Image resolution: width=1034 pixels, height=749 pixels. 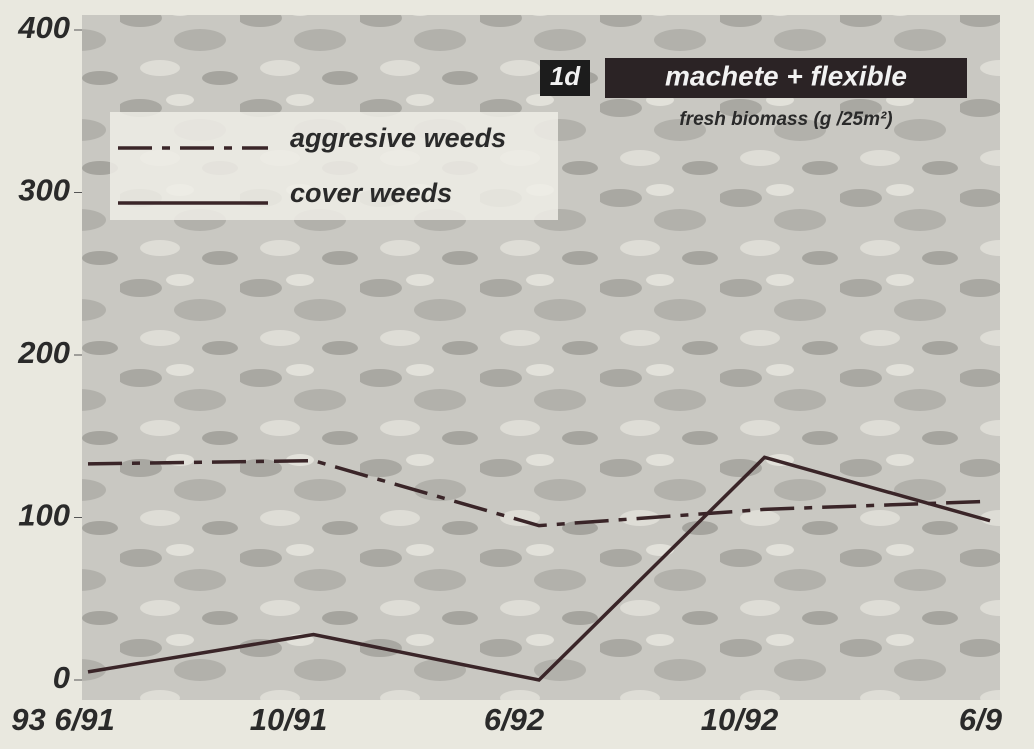 What do you see at coordinates (44, 190) in the screenshot?
I see `y-tick-label: 300` at bounding box center [44, 190].